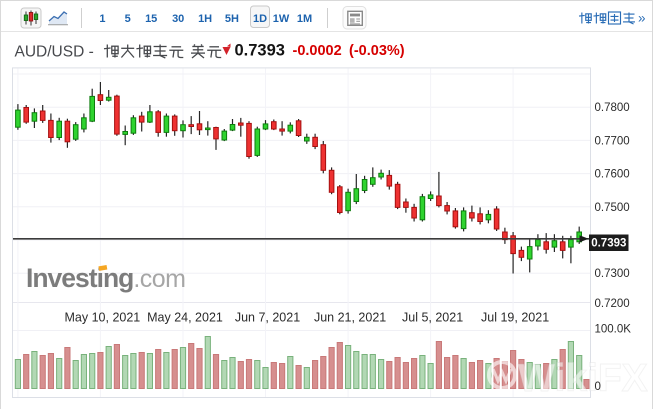 The height and width of the screenshot is (410, 653). I want to click on svg-text: 30, so click(178, 19).